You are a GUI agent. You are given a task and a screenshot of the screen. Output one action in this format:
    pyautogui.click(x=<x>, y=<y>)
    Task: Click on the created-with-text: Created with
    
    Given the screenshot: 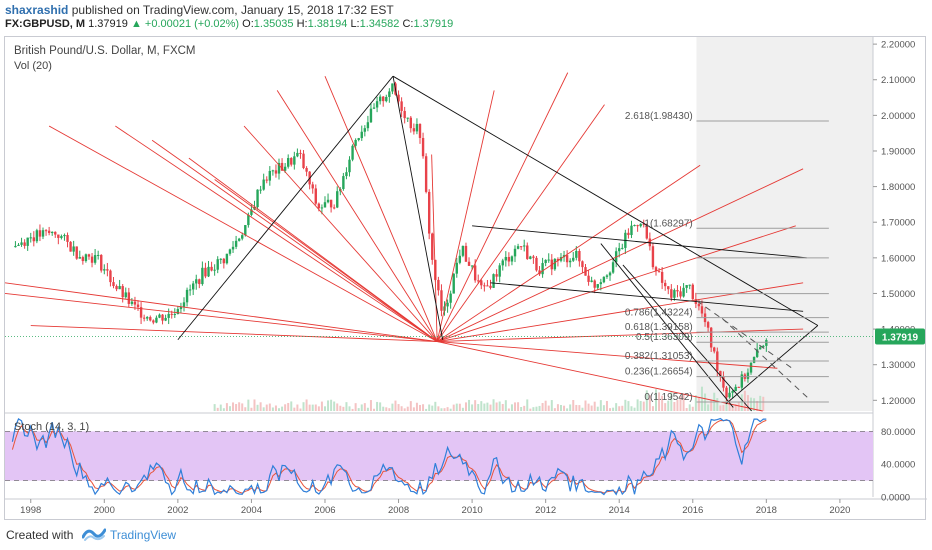 What is the action you would take?
    pyautogui.click(x=40, y=535)
    